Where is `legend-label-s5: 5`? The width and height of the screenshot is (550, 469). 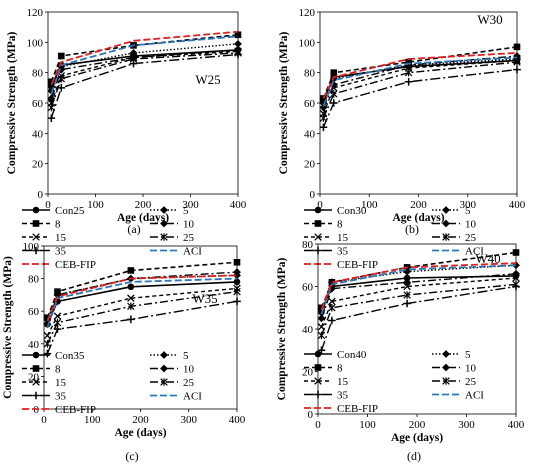
legend-label-s5: 5 is located at coordinates (468, 211).